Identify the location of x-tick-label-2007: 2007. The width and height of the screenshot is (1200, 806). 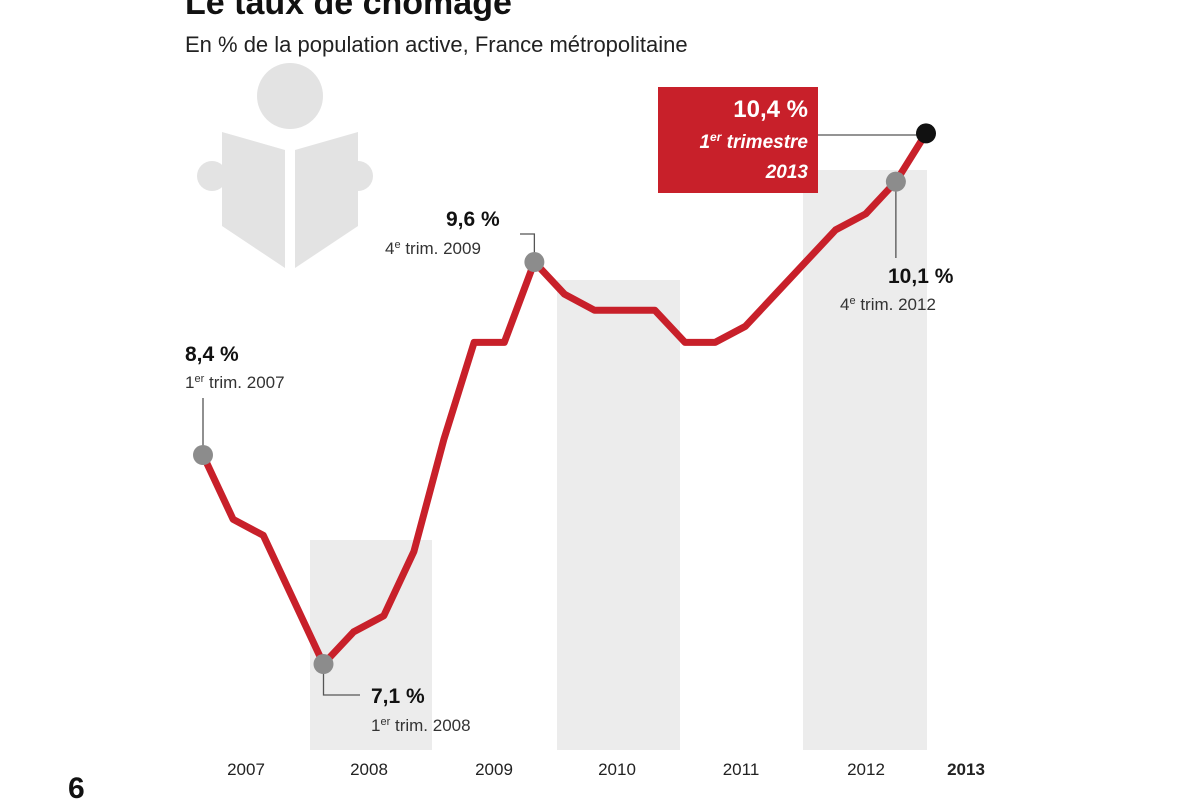
(246, 769).